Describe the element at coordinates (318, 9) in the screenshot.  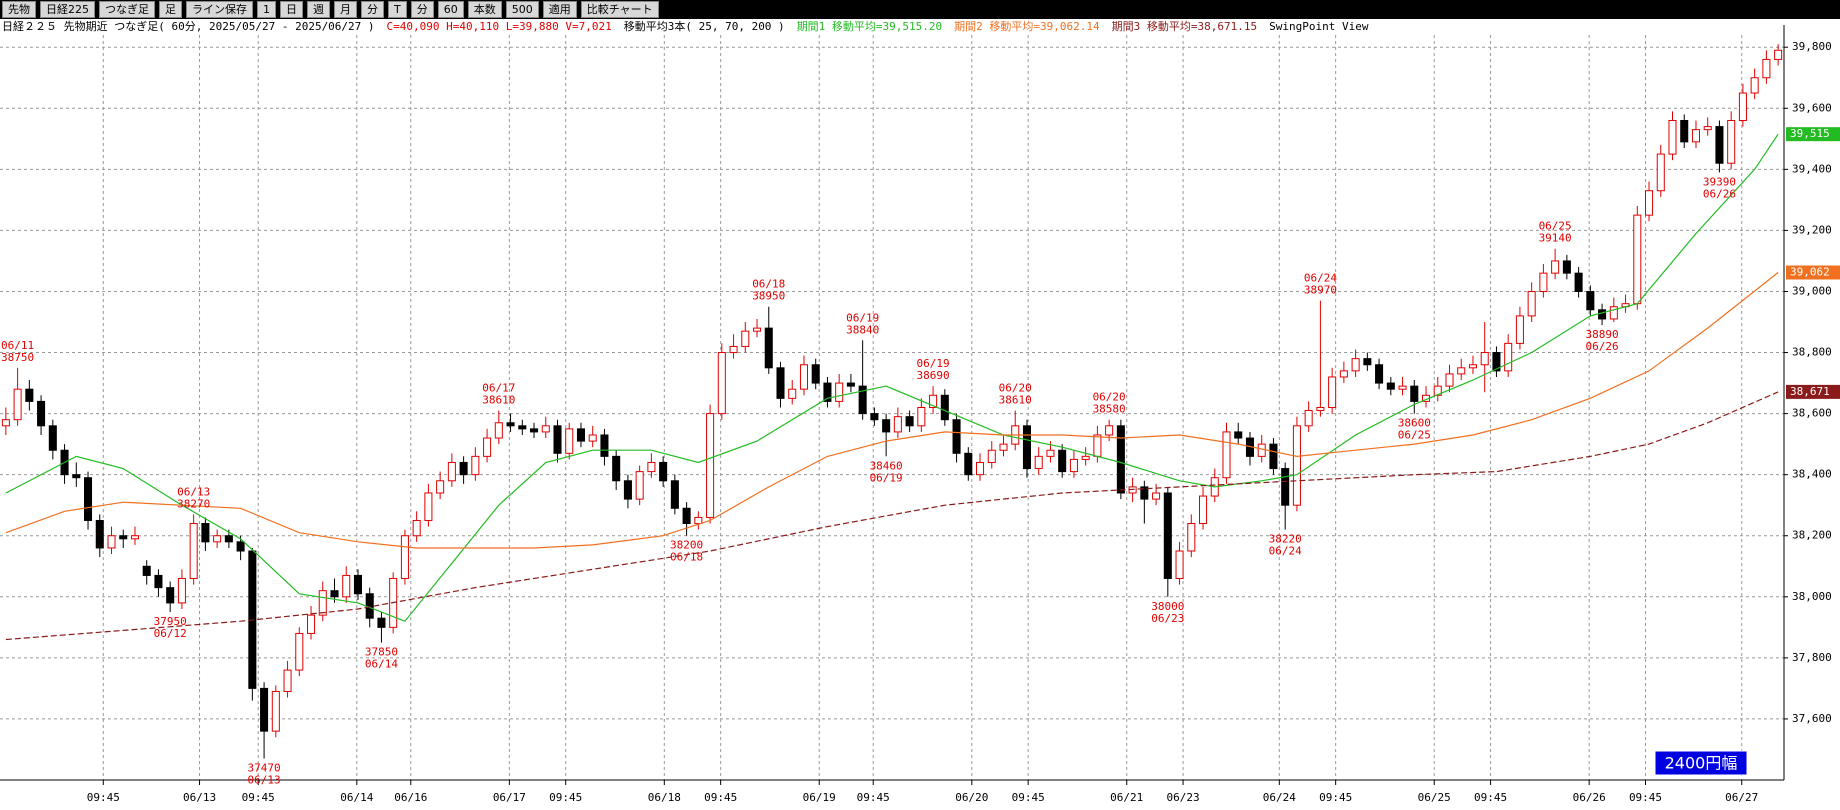
I see `toolbar-item: 週` at that location.